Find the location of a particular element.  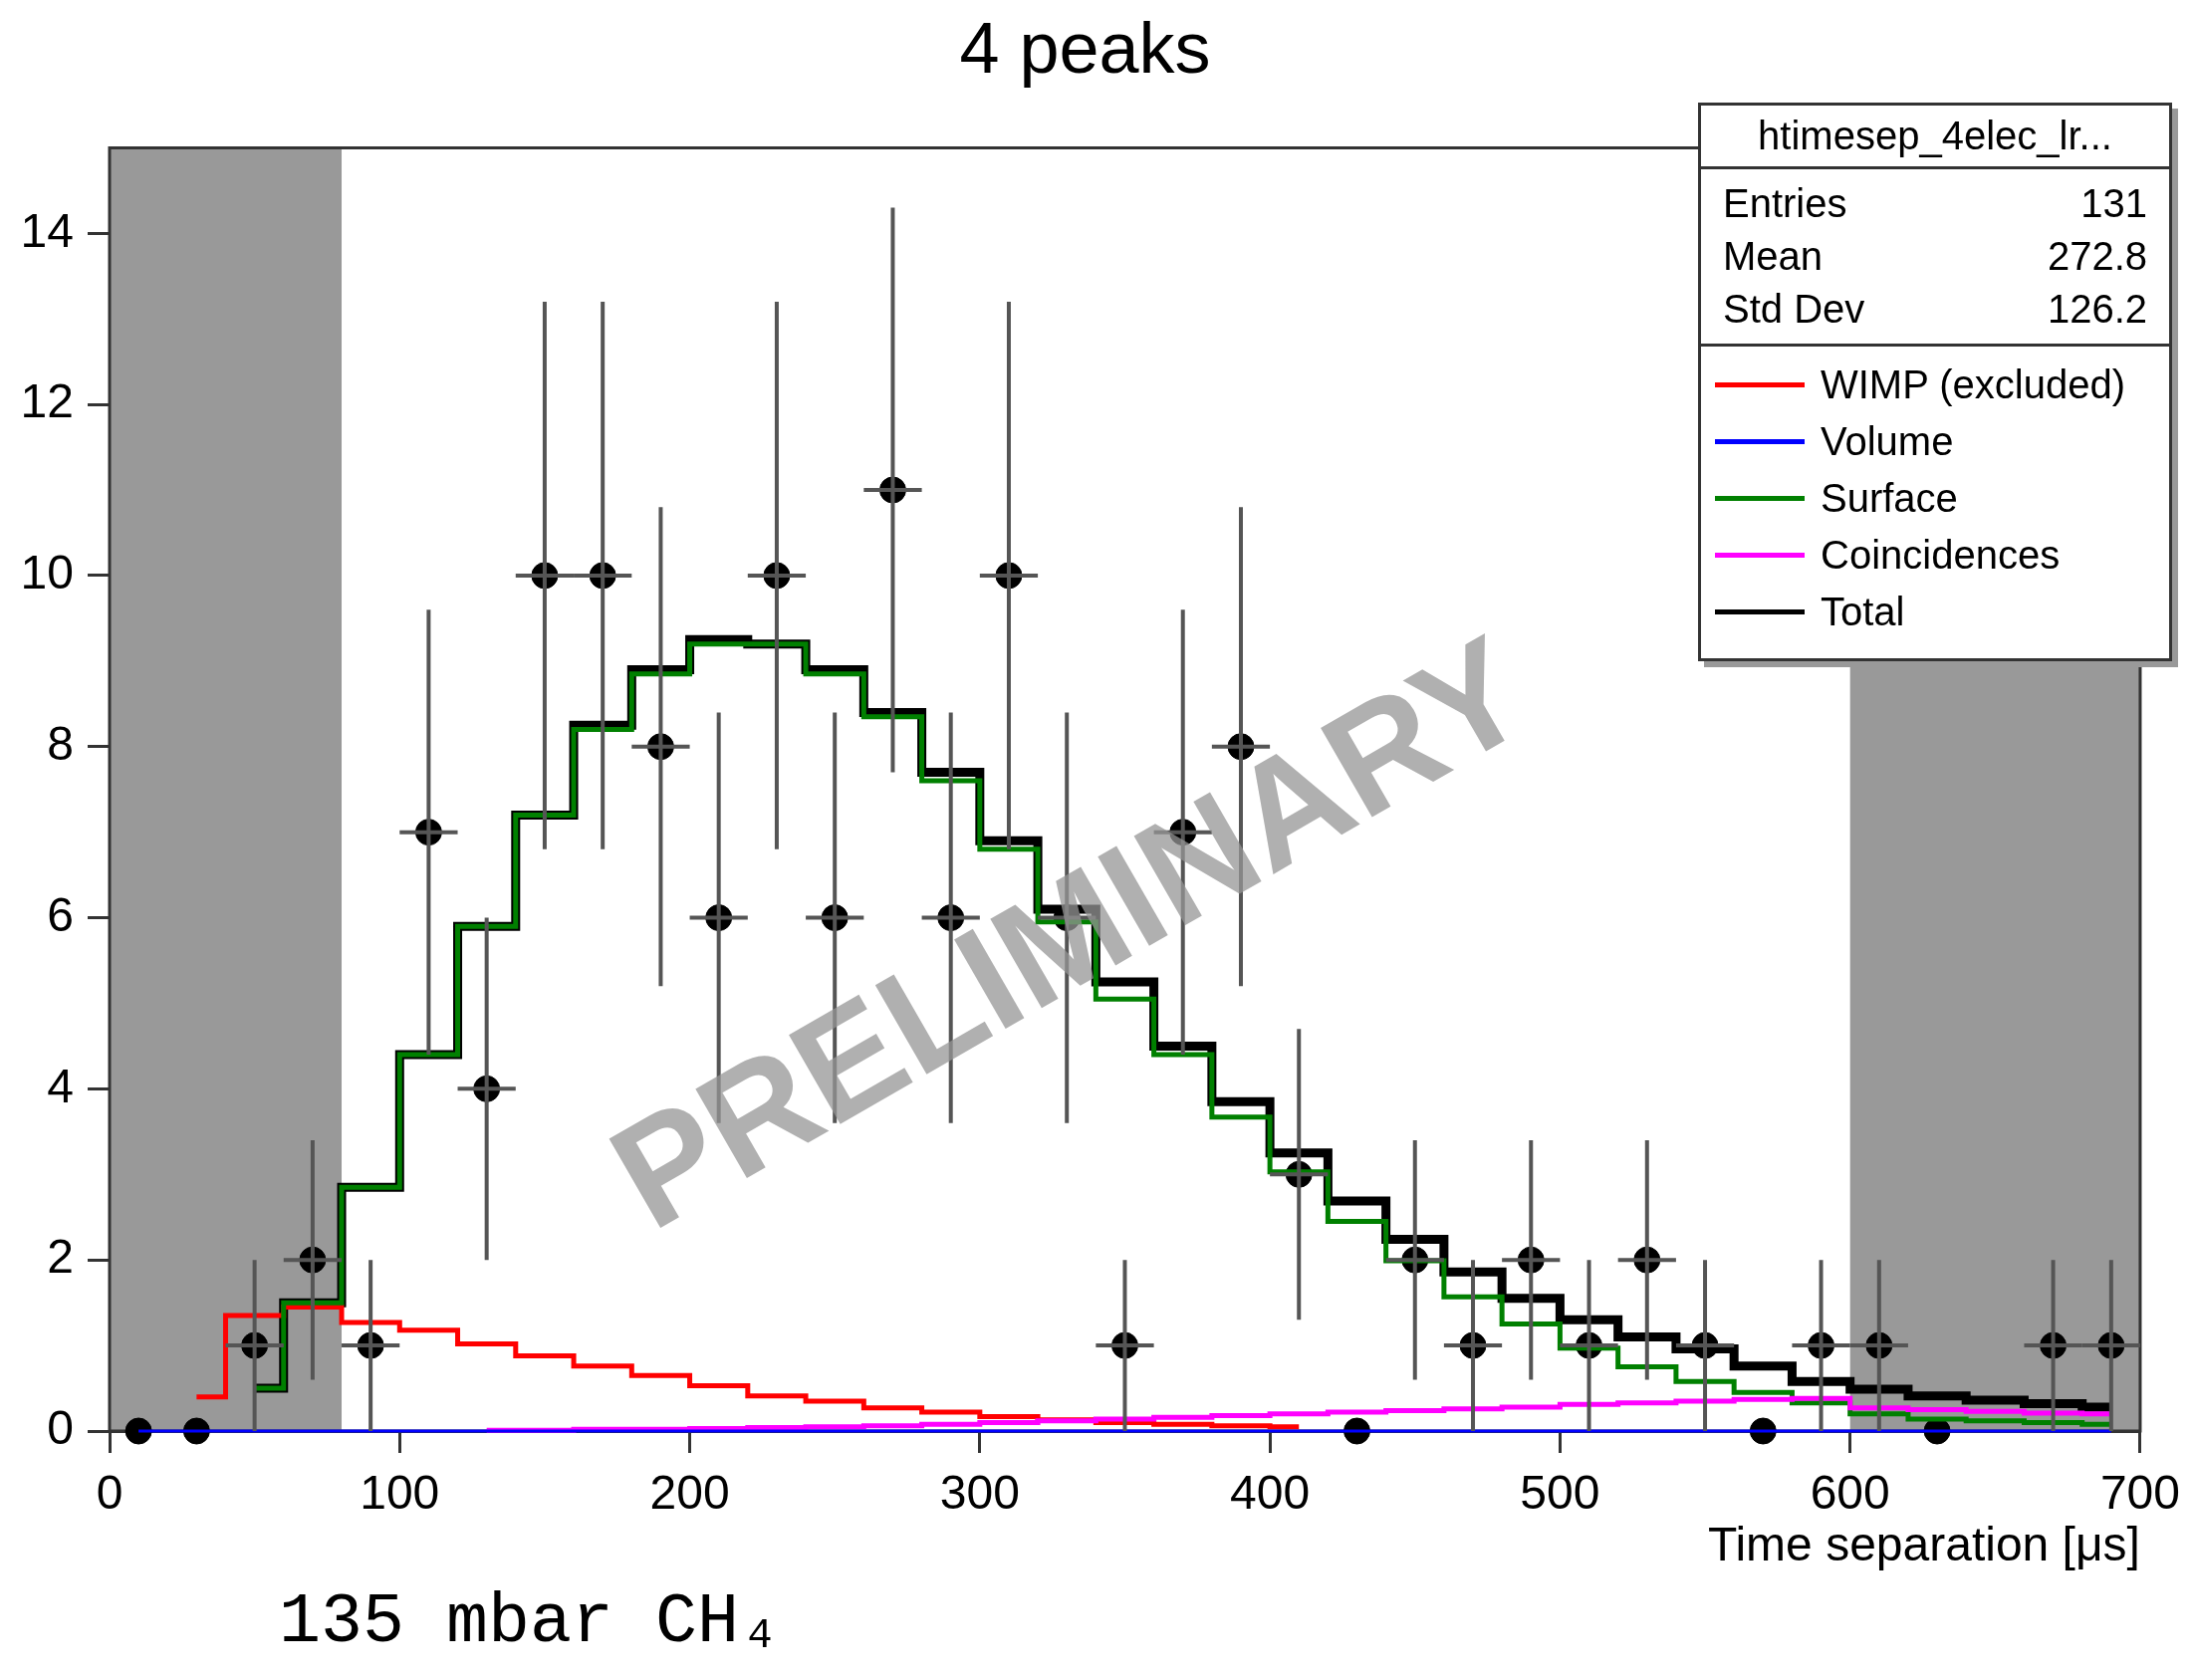

legend-label: Volume is located at coordinates (1887, 441).